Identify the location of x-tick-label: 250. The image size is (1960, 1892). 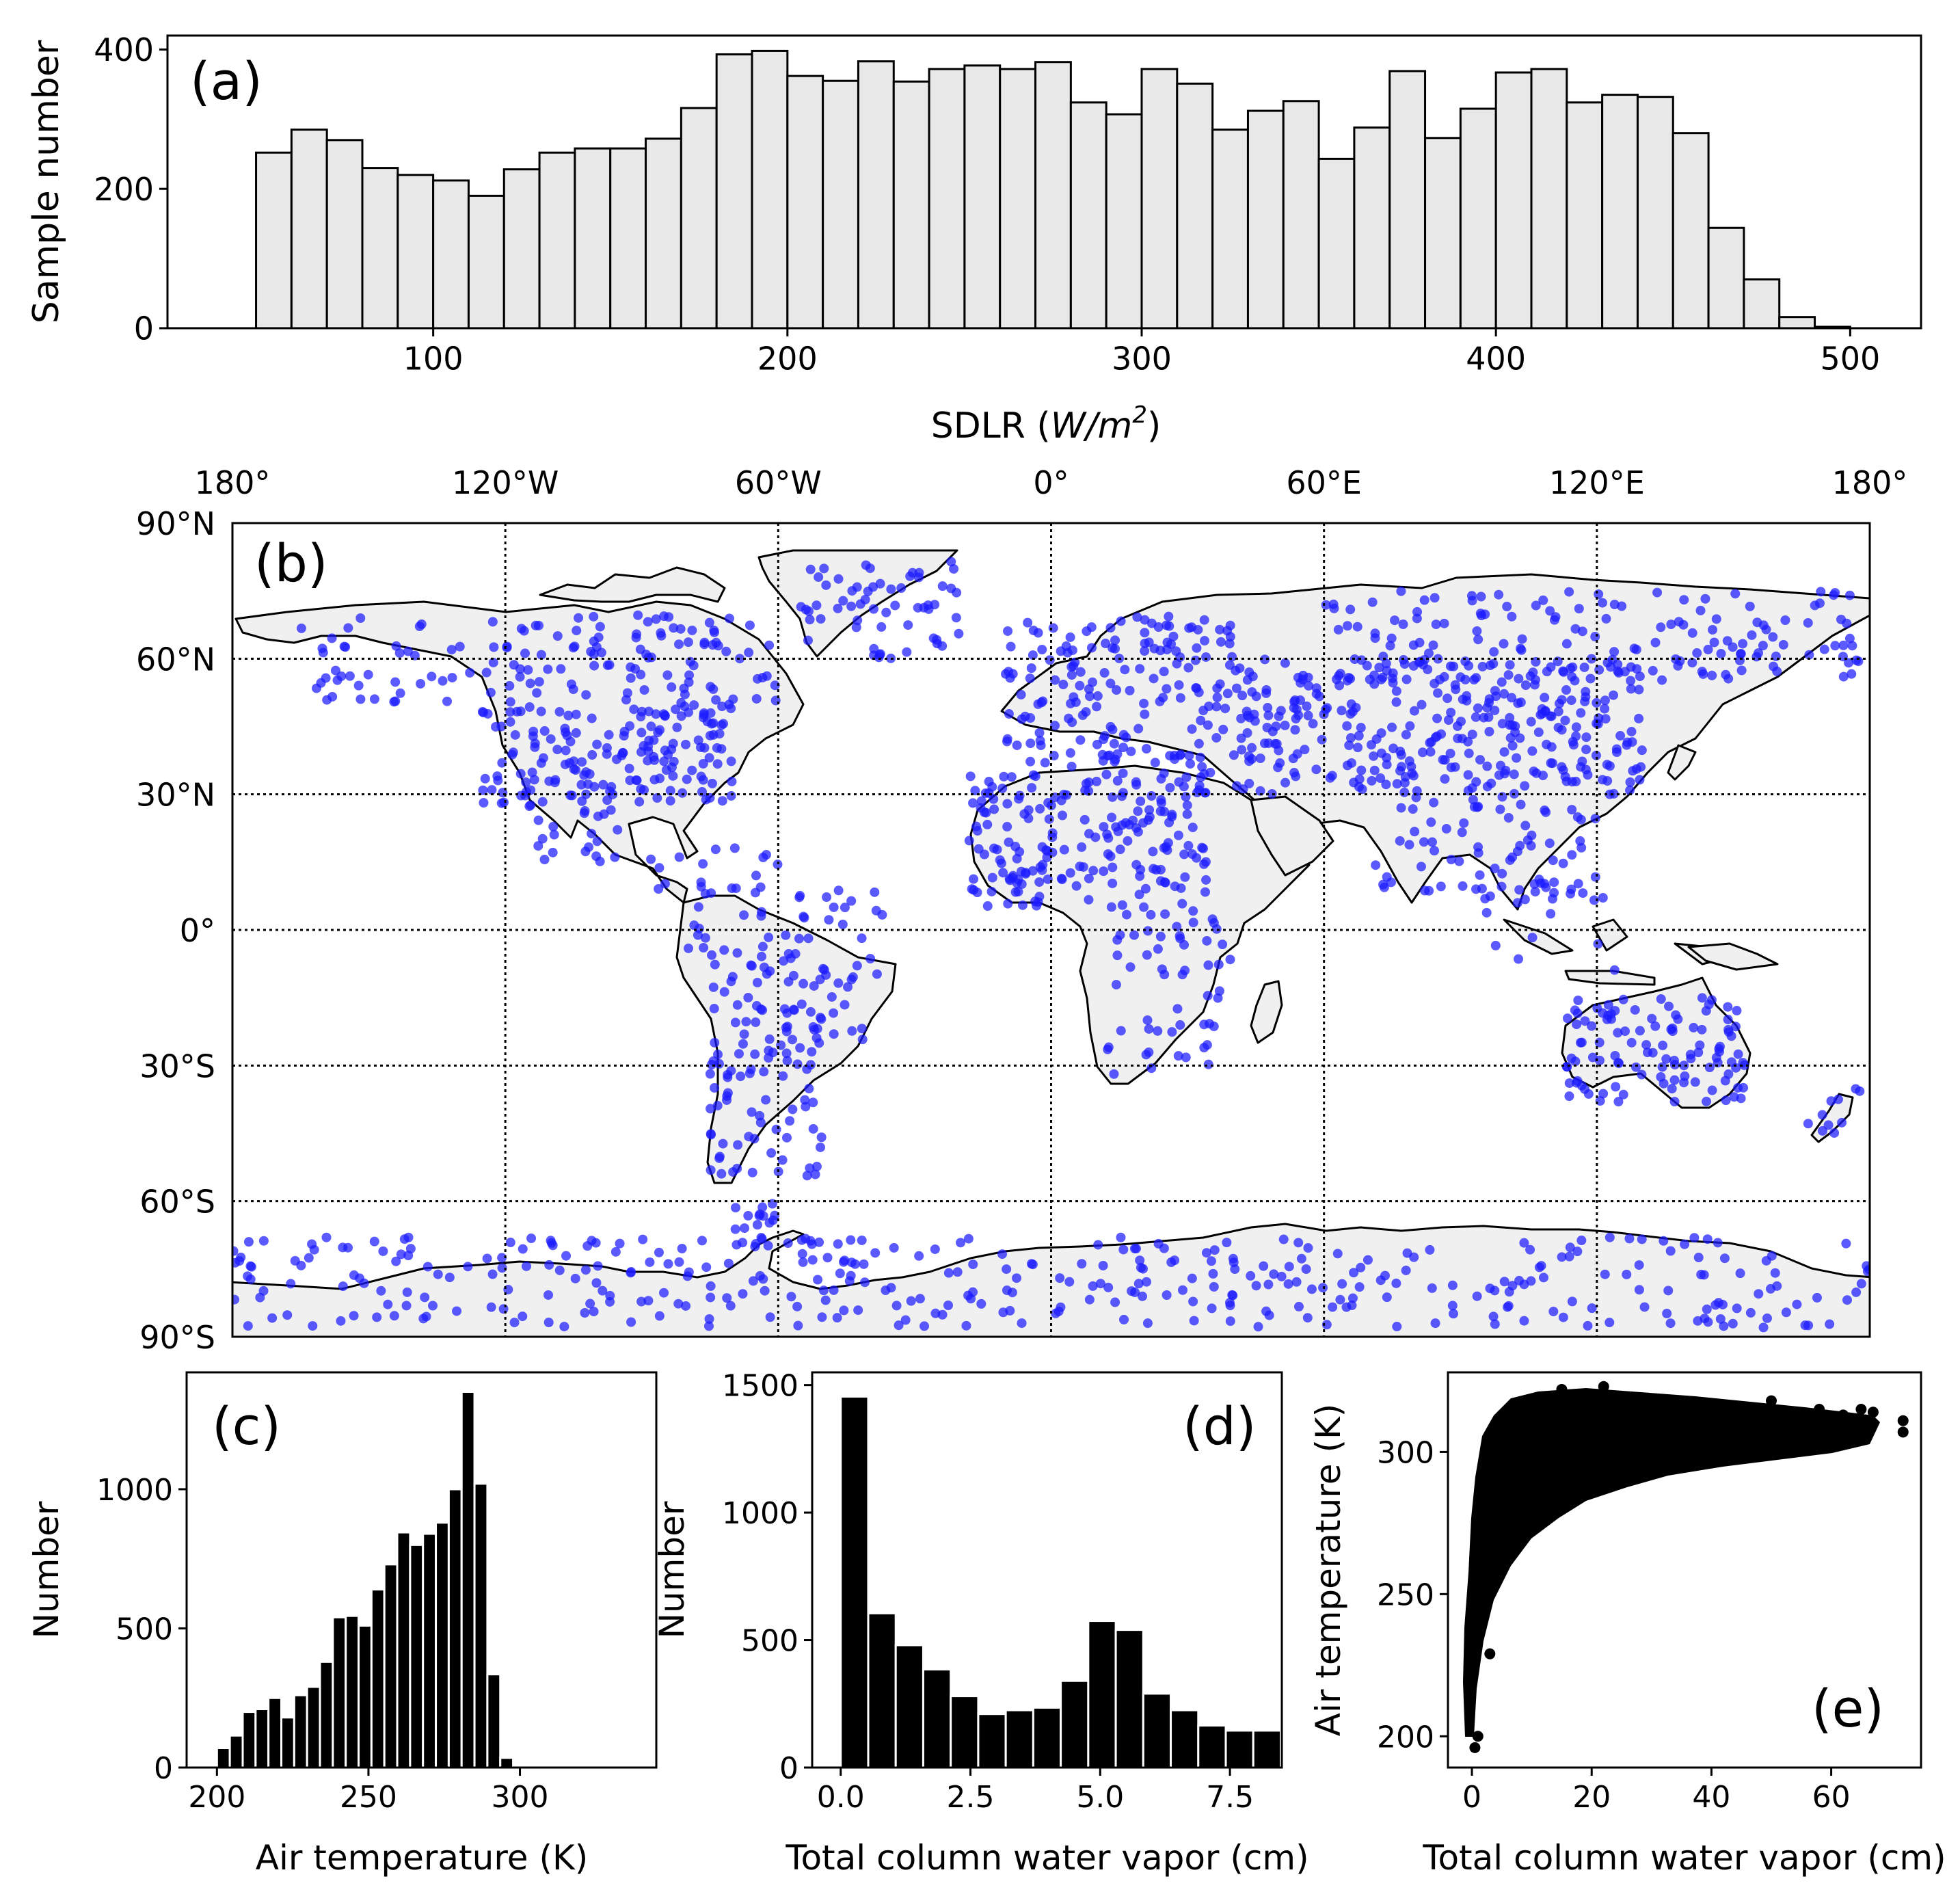
(368, 1798).